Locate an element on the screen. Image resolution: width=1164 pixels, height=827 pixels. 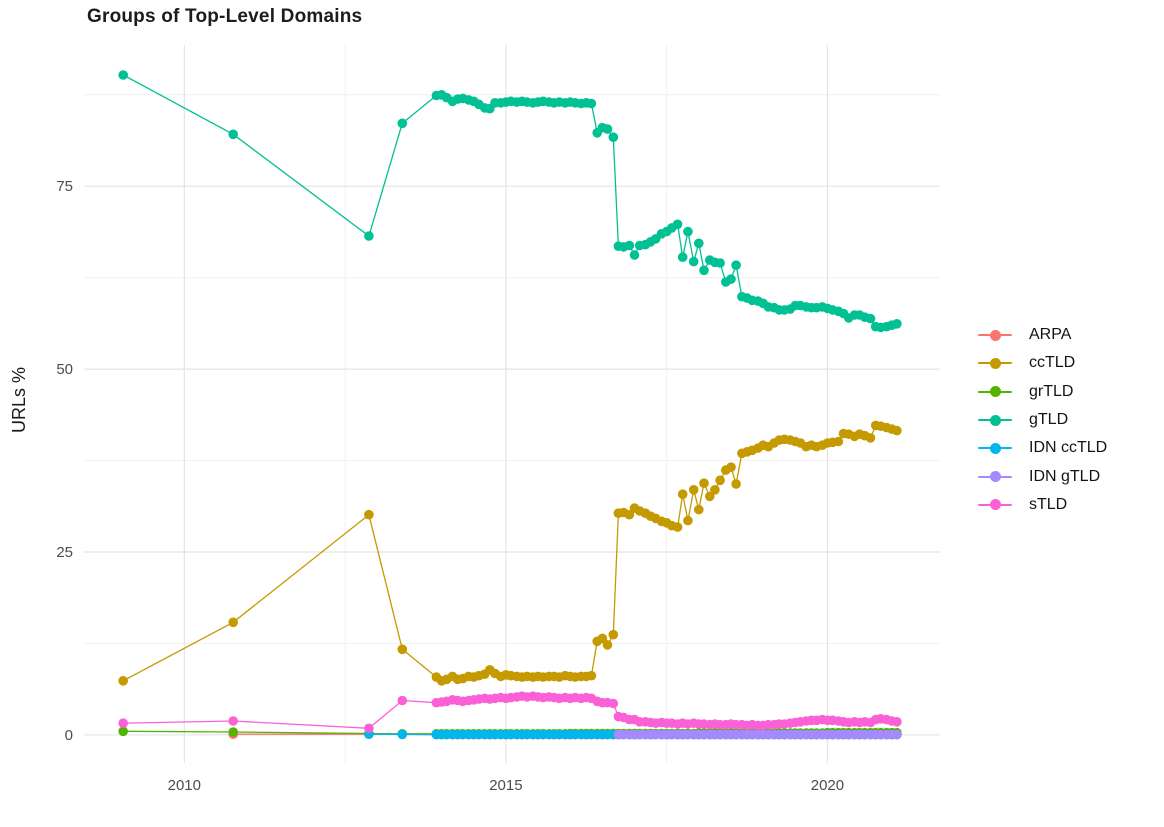
x-tick-label: 2020 is located at coordinates (827, 785).